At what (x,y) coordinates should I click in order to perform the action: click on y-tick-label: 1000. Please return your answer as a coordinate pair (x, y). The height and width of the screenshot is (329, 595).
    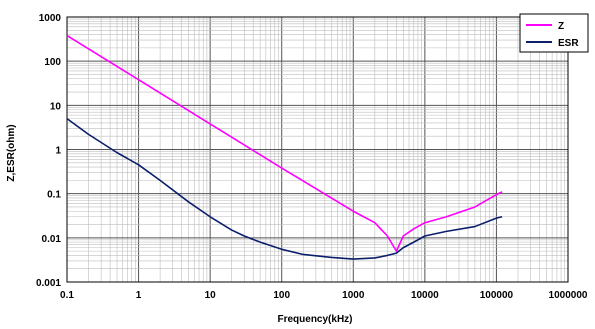
    Looking at the image, I should click on (50, 18).